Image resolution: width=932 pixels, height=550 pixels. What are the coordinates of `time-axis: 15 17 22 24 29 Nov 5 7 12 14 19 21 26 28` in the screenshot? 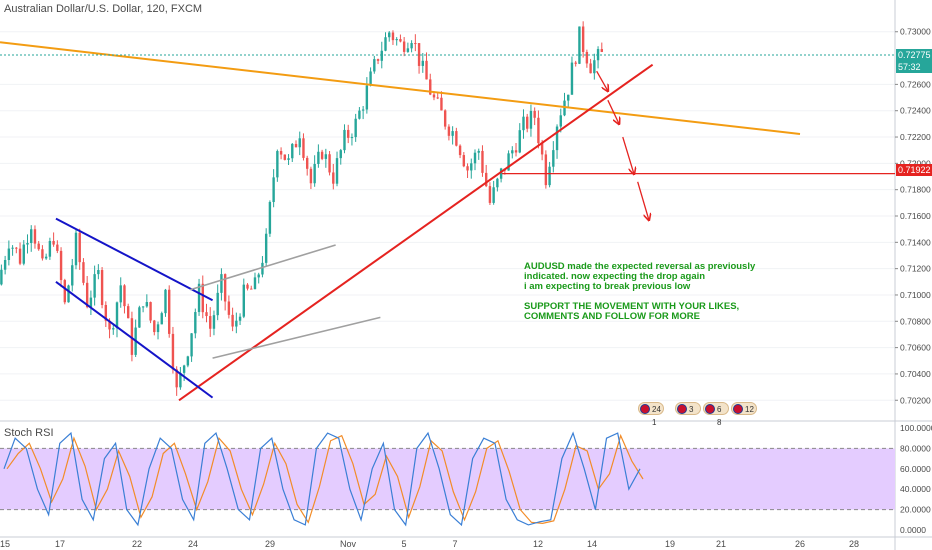 It's located at (429, 544).